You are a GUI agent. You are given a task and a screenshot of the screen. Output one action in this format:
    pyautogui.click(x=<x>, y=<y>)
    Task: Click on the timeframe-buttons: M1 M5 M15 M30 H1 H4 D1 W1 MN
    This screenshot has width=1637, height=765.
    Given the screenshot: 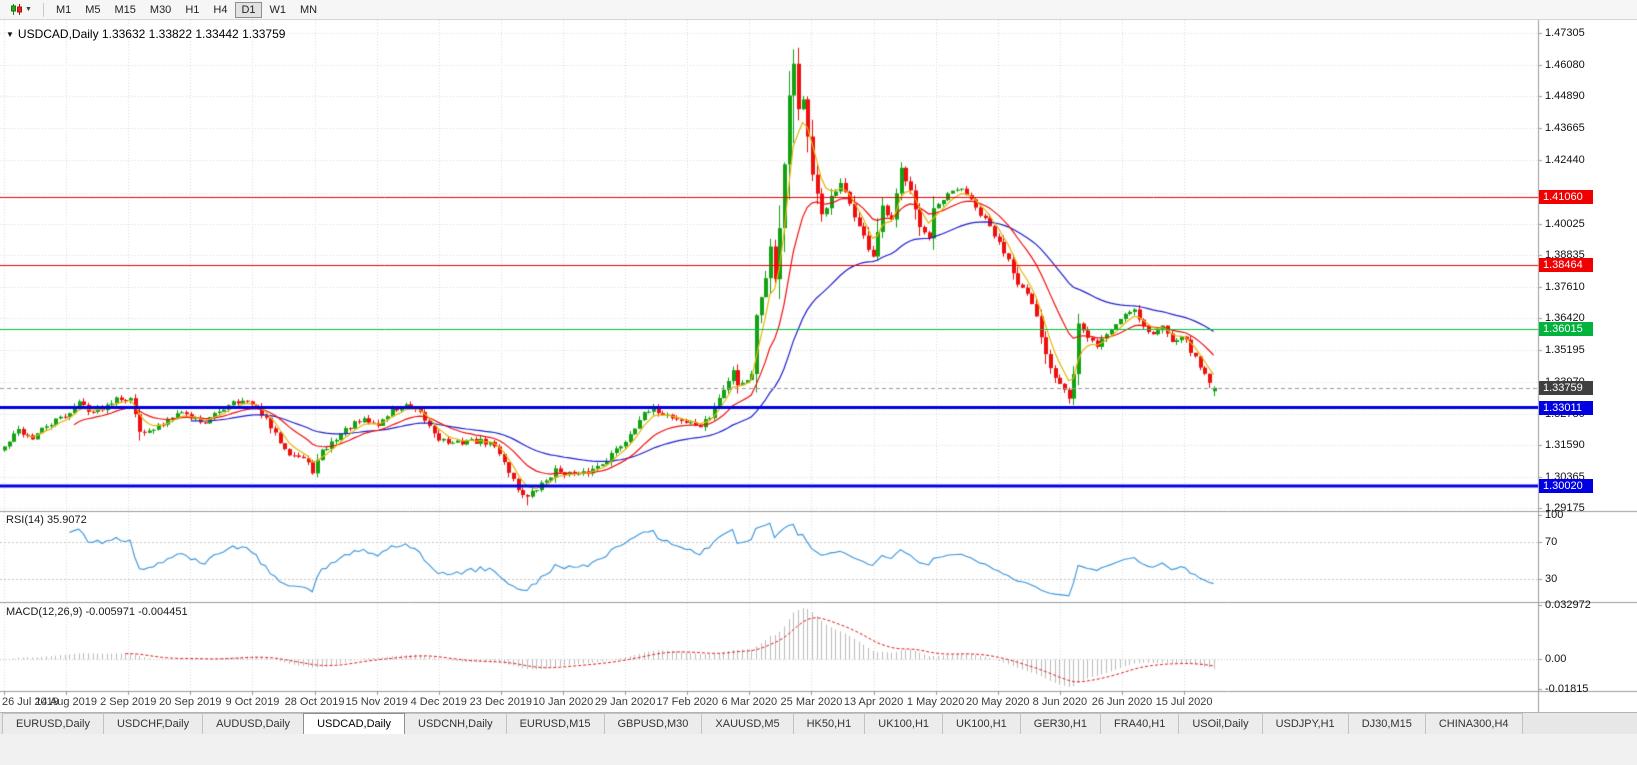 What is the action you would take?
    pyautogui.click(x=186, y=9)
    